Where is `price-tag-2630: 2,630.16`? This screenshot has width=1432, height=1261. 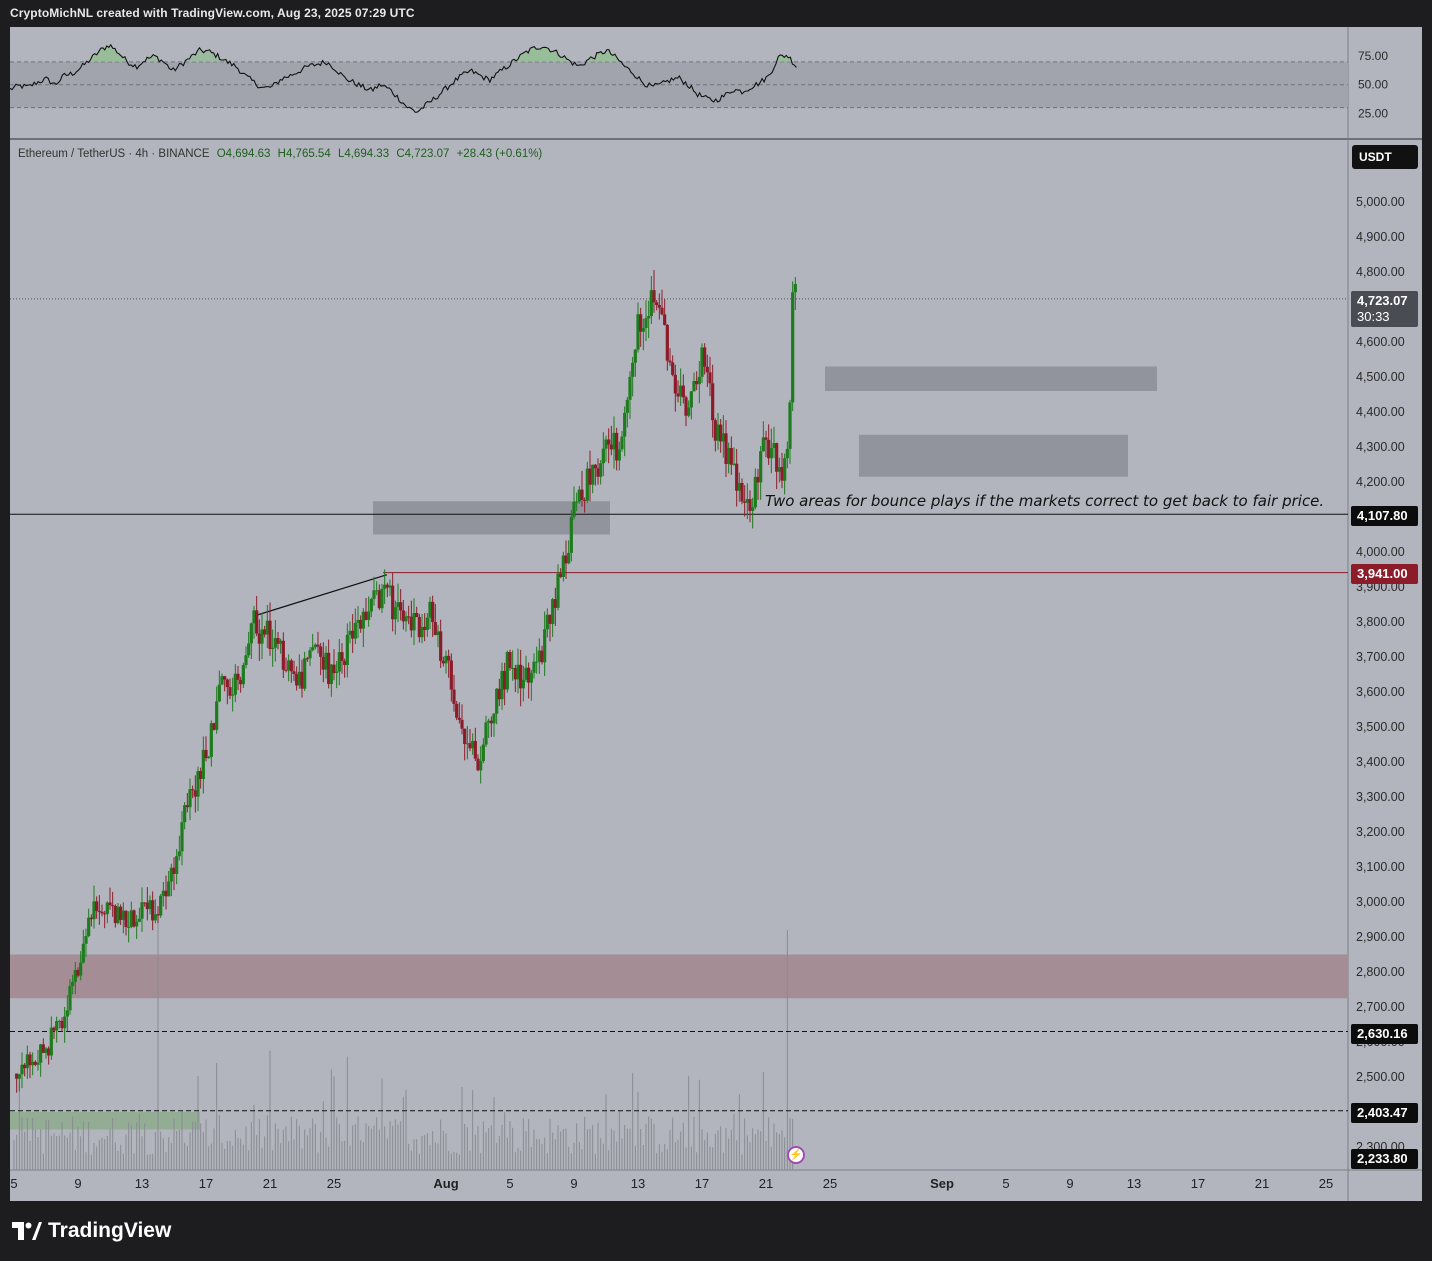 price-tag-2630: 2,630.16 is located at coordinates (1384, 1034).